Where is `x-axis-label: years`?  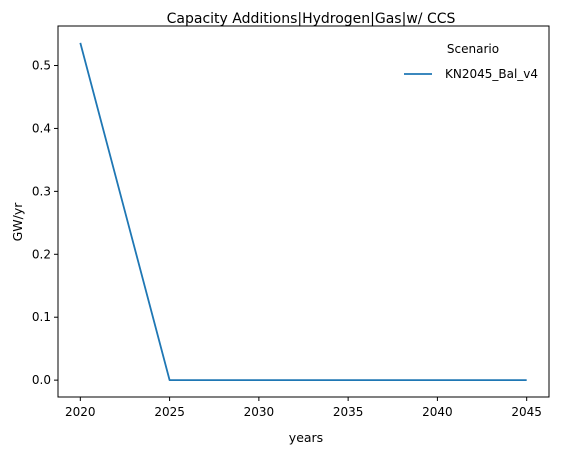
x-axis-label: years is located at coordinates (306, 437).